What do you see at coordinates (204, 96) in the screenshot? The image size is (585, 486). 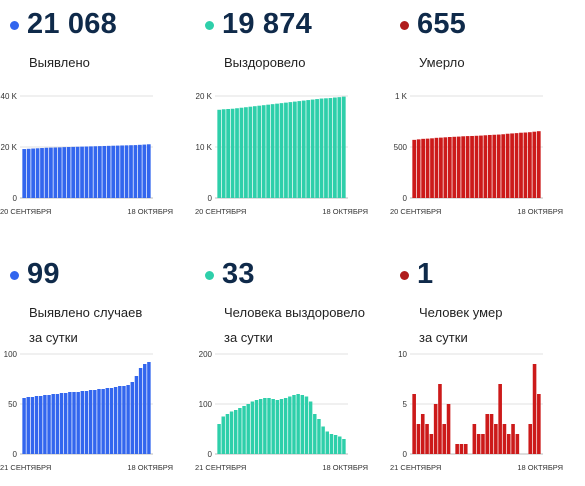 I see `y-tick-label: 20 K` at bounding box center [204, 96].